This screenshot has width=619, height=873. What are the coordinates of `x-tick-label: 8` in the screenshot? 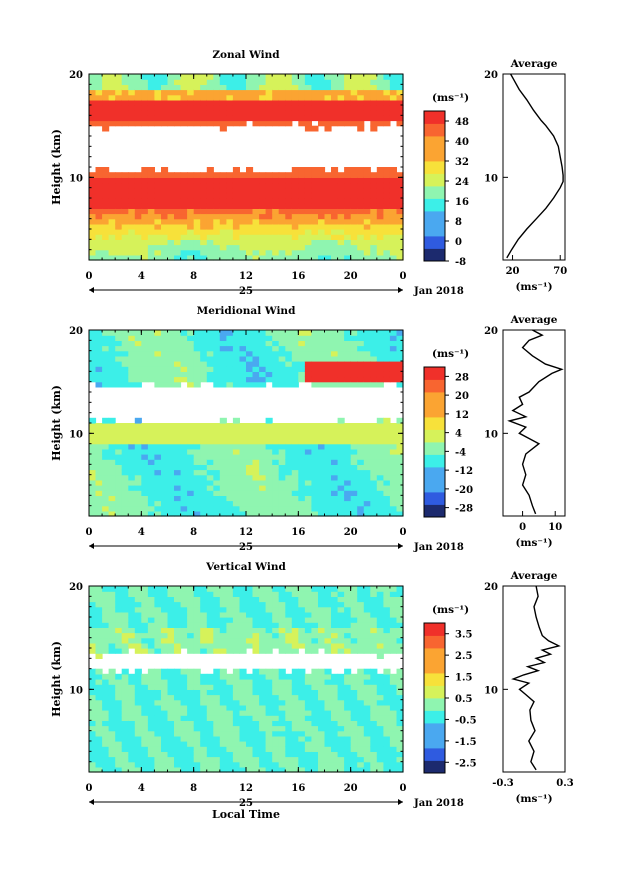 It's located at (193, 788).